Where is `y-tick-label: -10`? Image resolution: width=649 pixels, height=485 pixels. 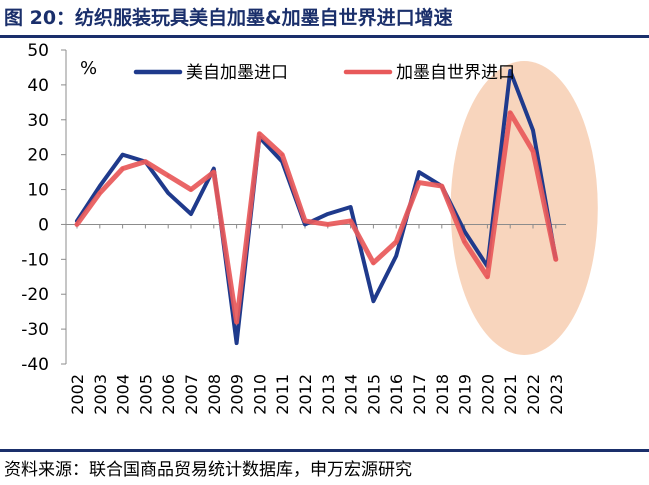 y-tick-label: -10 is located at coordinates (35, 260).